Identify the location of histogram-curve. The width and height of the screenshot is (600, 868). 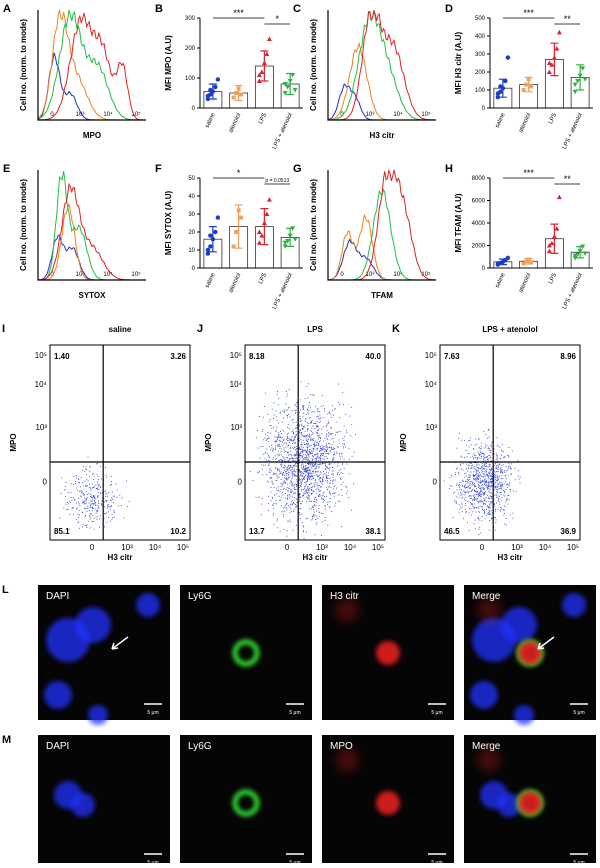
(381, 81).